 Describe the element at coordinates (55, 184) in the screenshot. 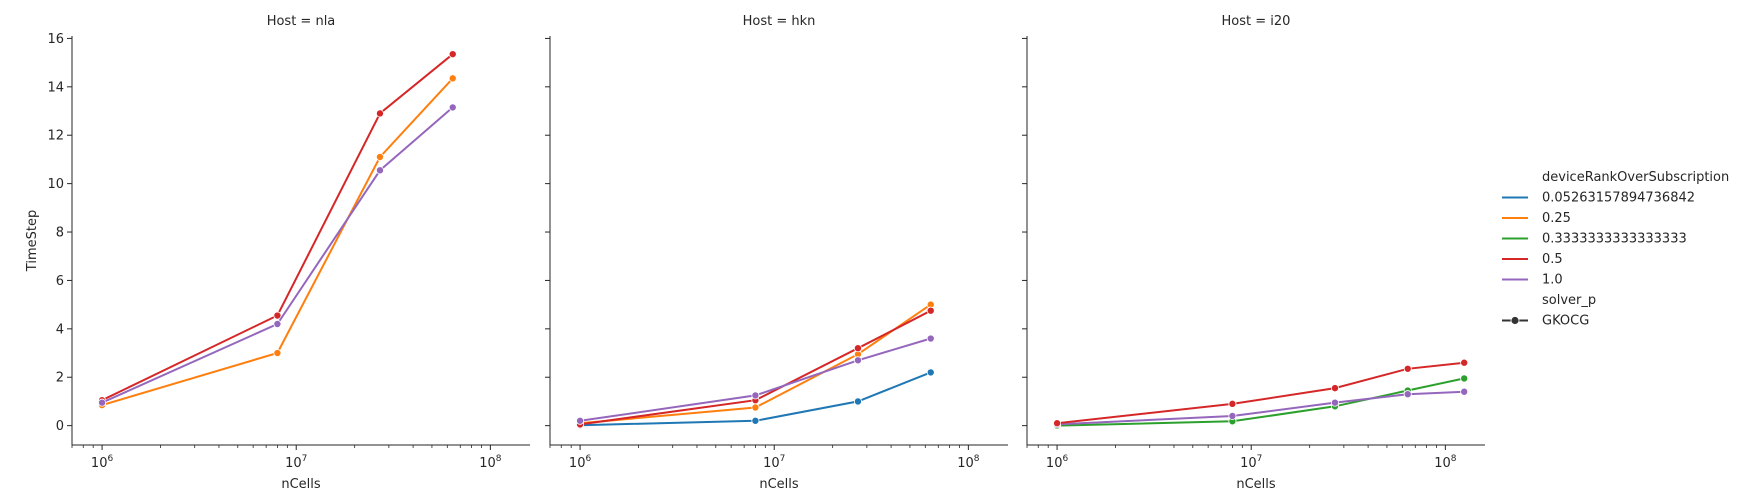

I see `y-tick-label: 10` at that location.